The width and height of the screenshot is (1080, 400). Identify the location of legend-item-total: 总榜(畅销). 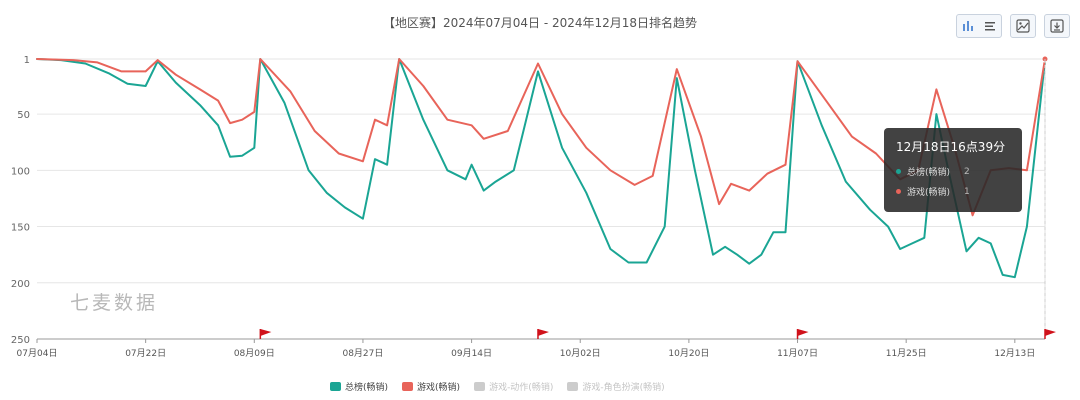
(359, 386).